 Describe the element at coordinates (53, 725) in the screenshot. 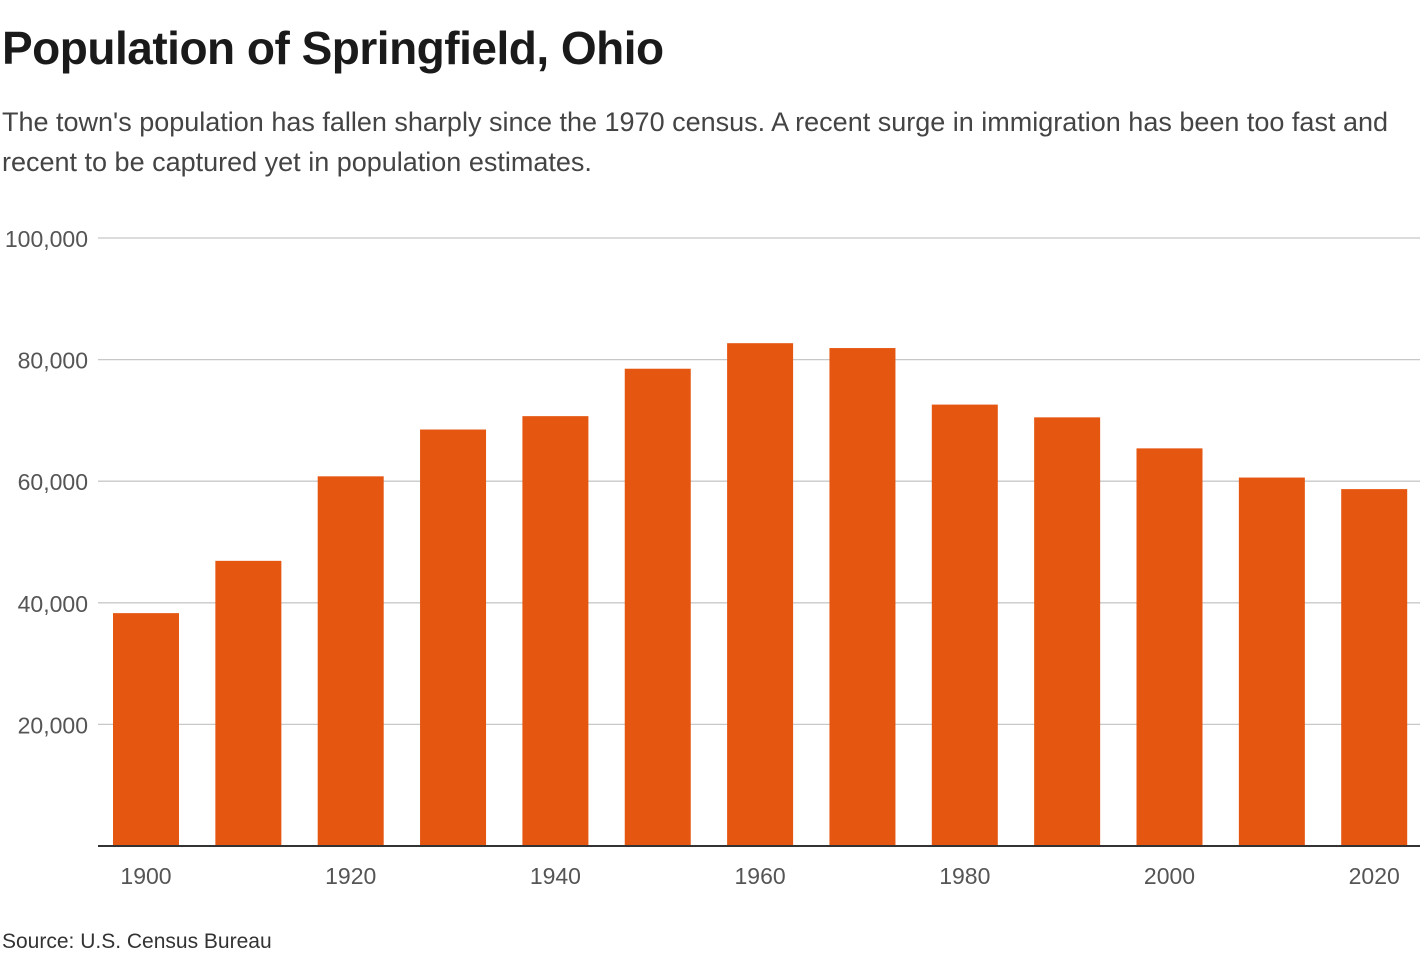

I see `y-tick-label: 20,000` at that location.